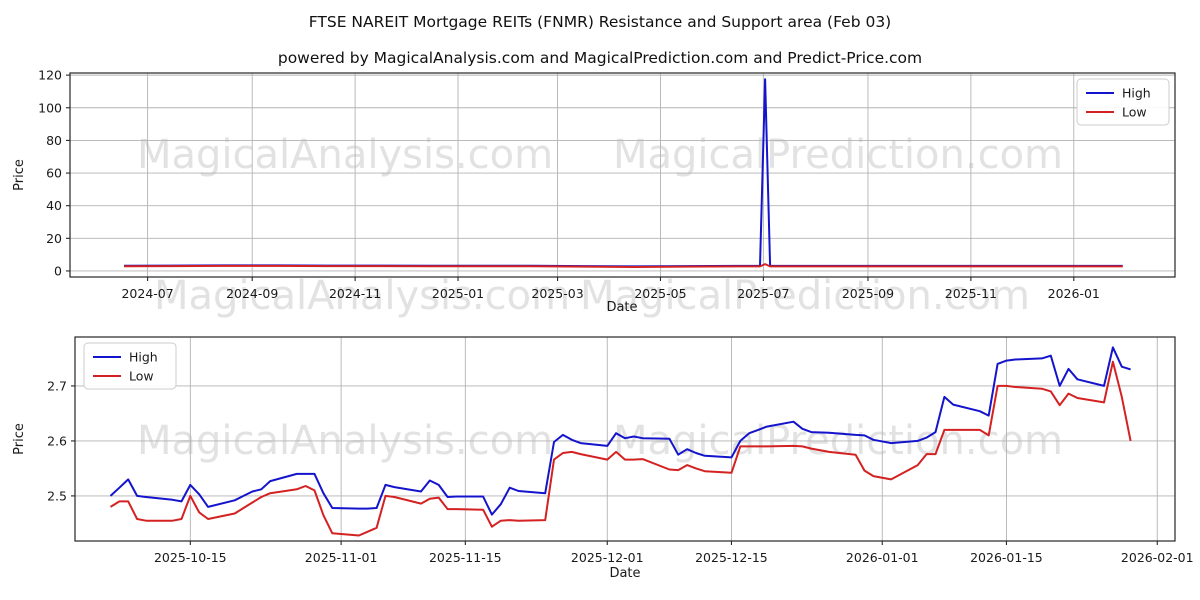  What do you see at coordinates (355, 293) in the screenshot?
I see `x-tick-label: 2024-11` at bounding box center [355, 293].